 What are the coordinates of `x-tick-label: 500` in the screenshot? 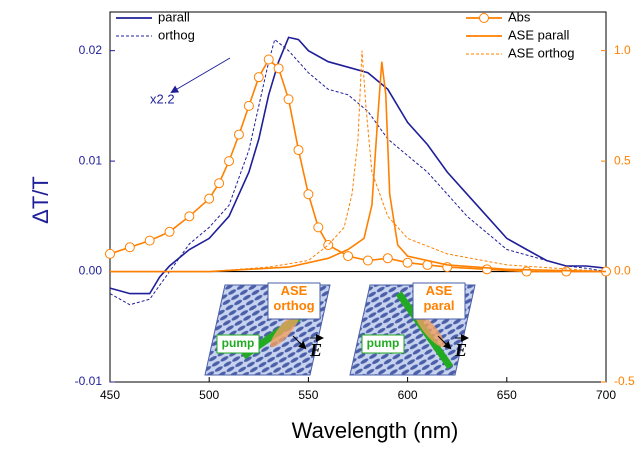 It's located at (209, 395).